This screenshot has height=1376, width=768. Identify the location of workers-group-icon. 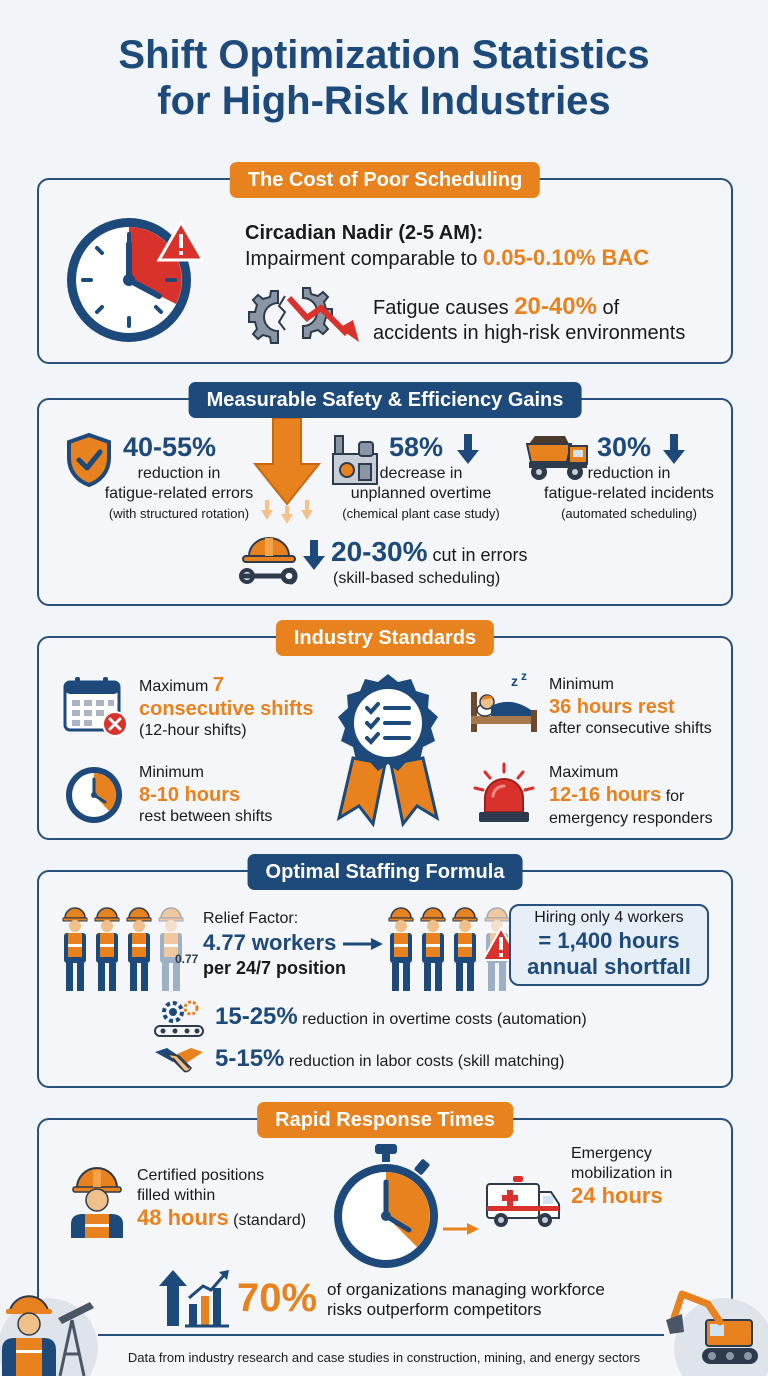
(130, 949).